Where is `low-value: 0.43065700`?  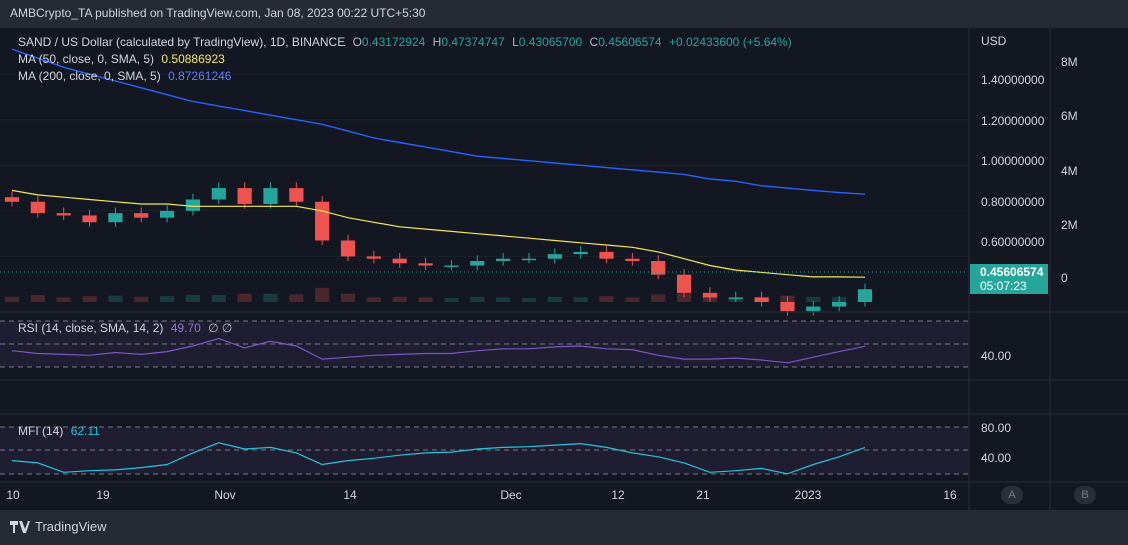
low-value: 0.43065700 is located at coordinates (550, 42).